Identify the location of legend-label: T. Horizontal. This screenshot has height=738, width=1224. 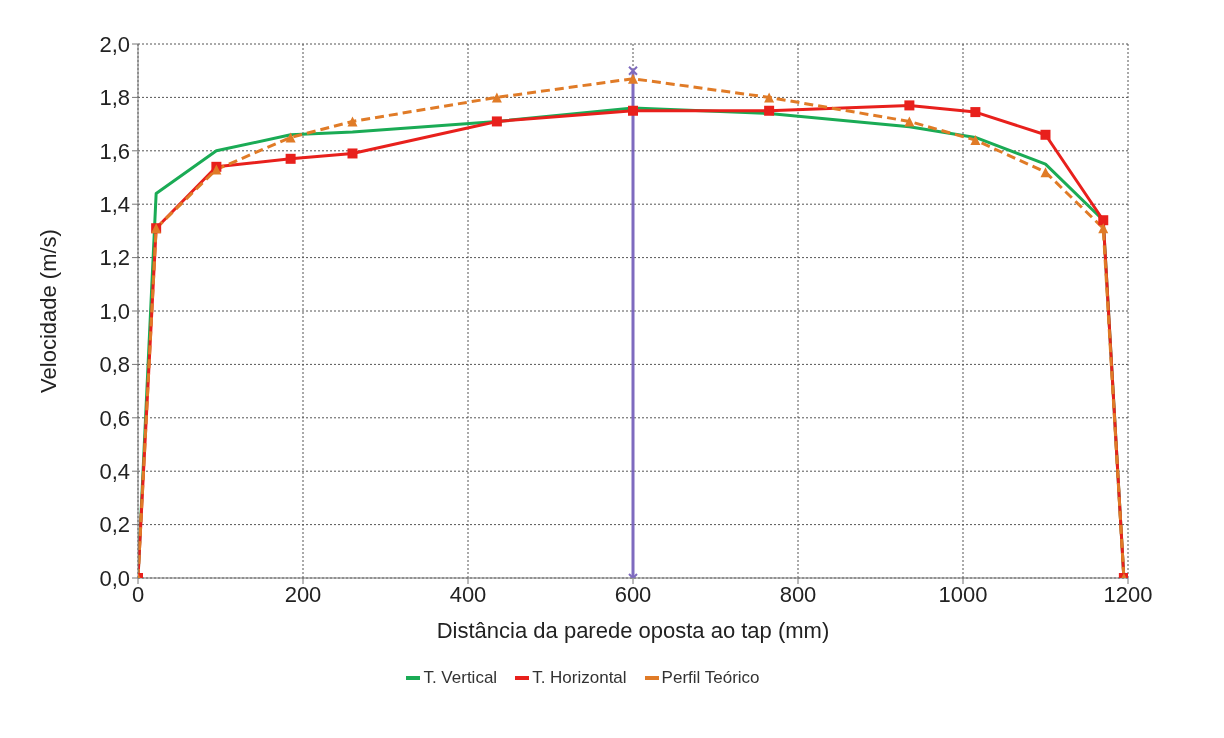
(579, 678).